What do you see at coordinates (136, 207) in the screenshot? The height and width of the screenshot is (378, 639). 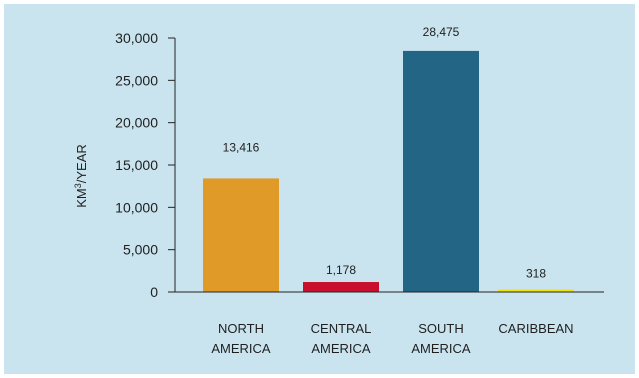 I see `y-tick-label: 10,000` at bounding box center [136, 207].